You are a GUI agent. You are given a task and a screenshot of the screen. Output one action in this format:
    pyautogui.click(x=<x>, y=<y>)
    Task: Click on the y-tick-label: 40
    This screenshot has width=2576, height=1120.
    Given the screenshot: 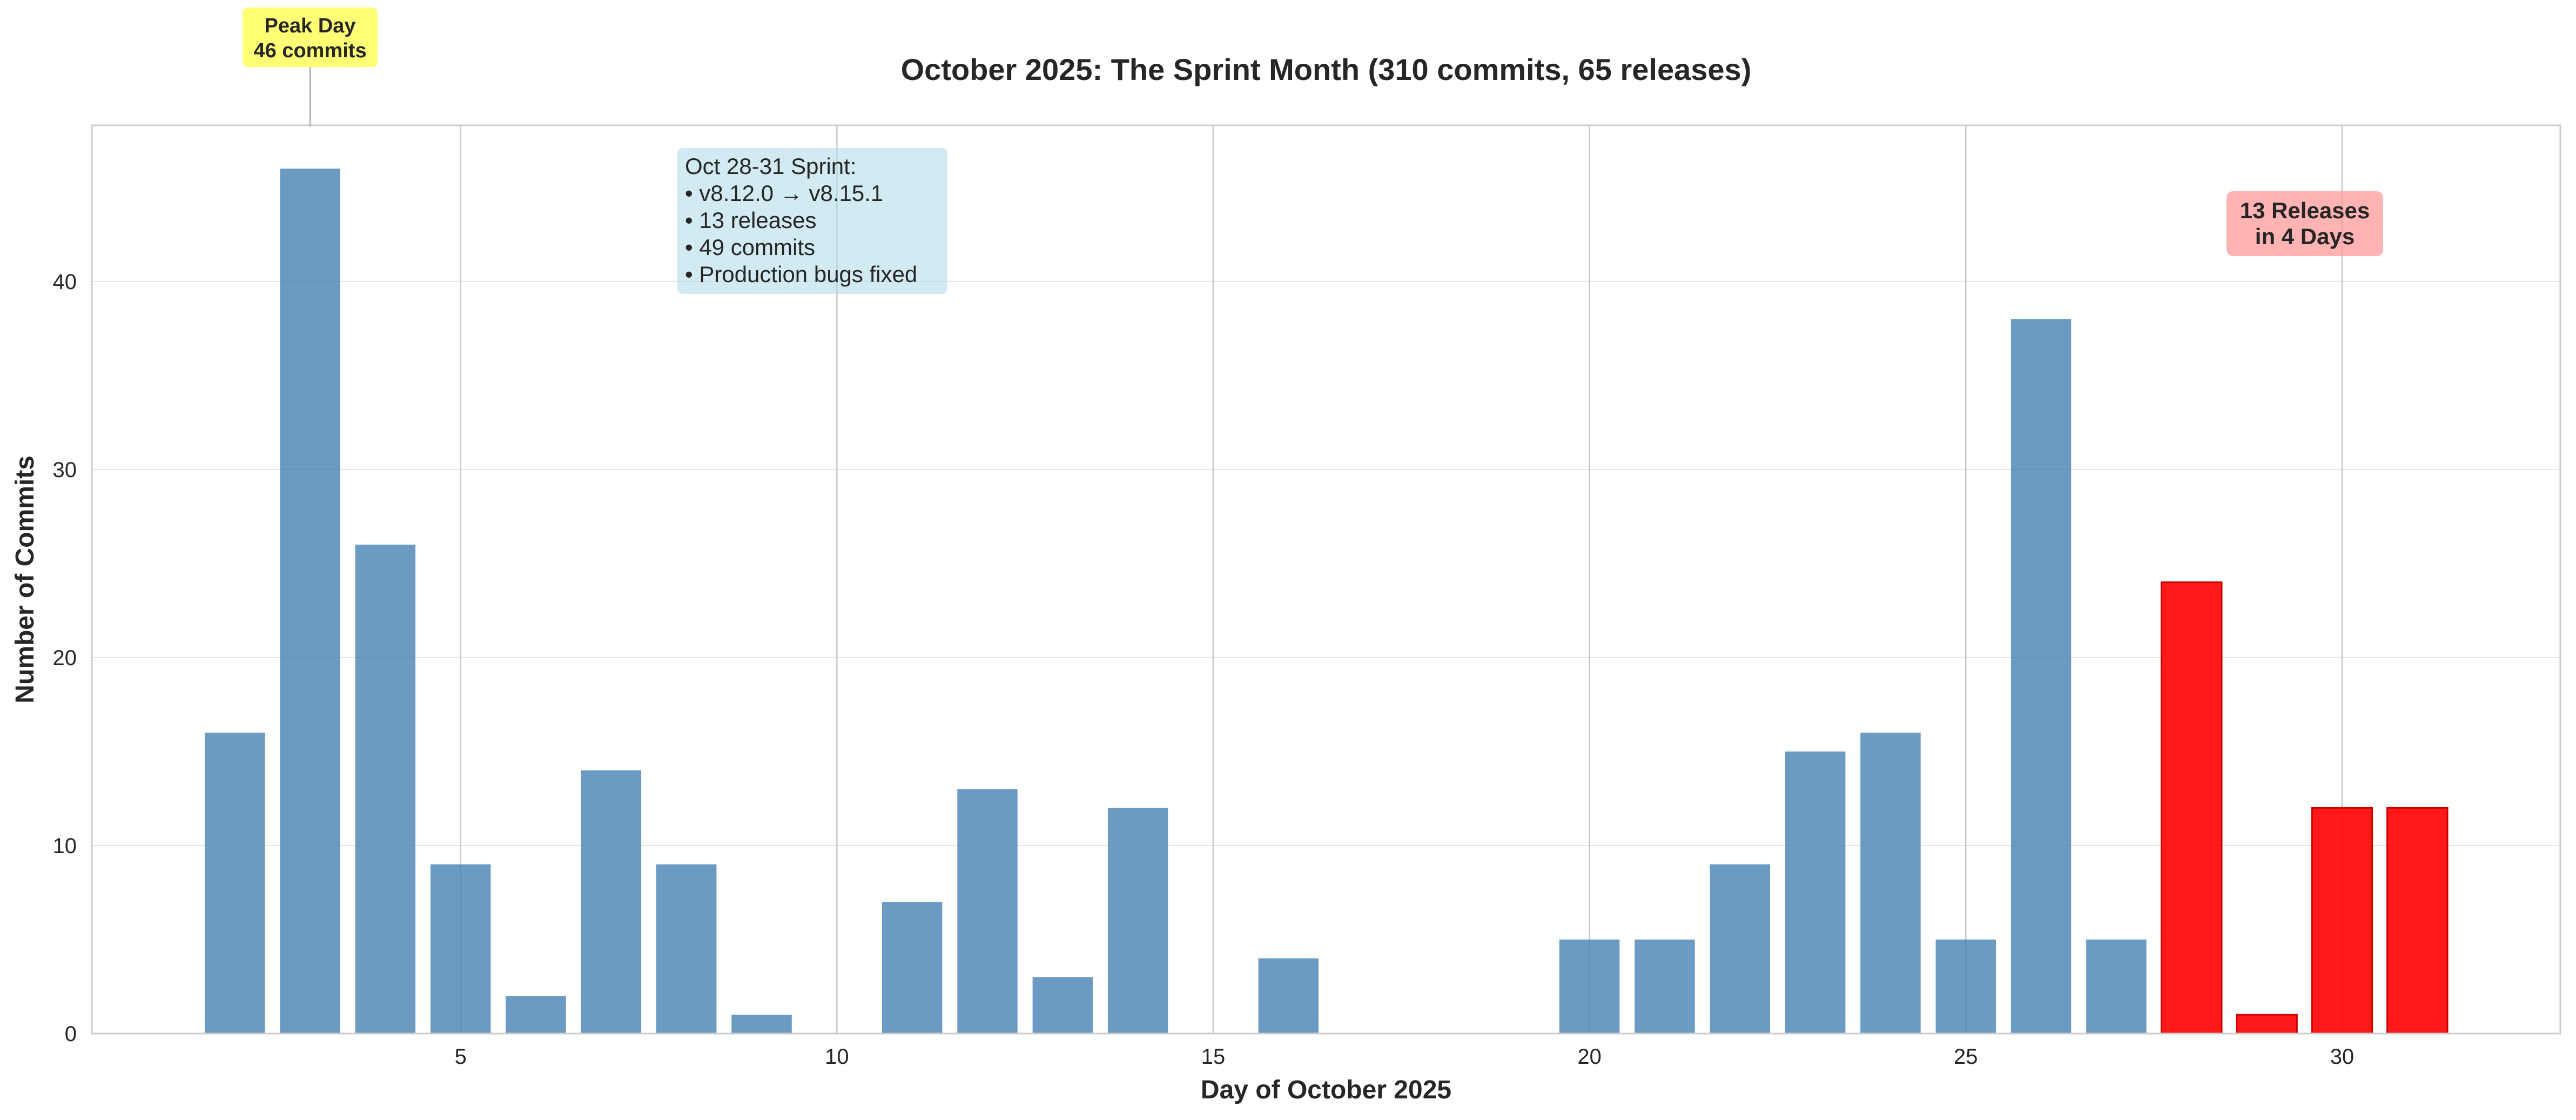 What is the action you would take?
    pyautogui.click(x=65, y=282)
    